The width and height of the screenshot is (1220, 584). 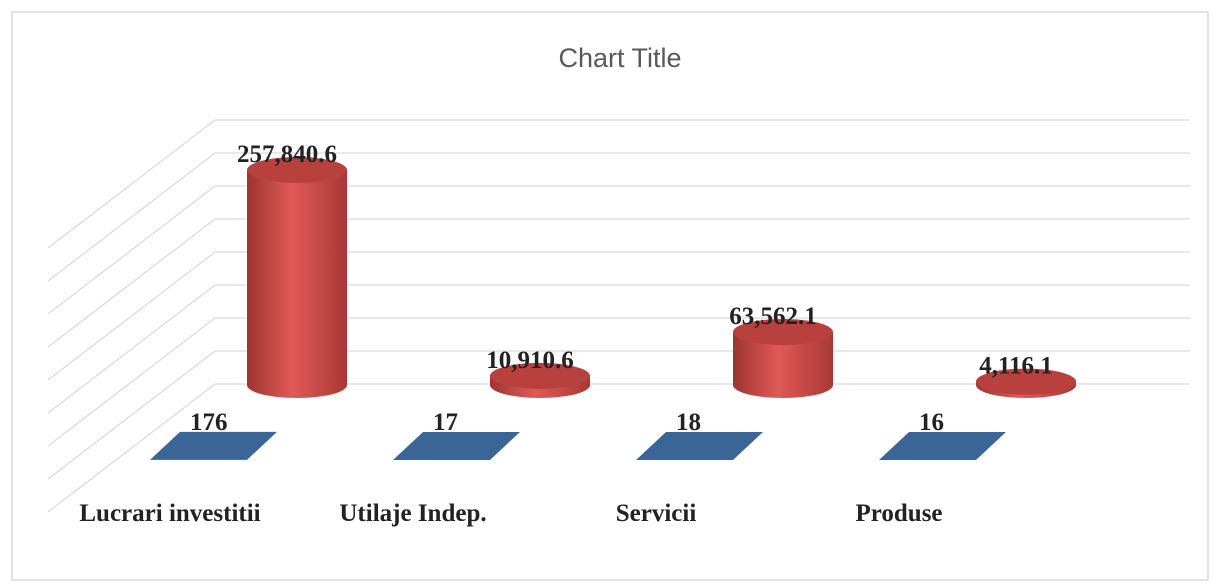 I want to click on x-tick-label: Produse, so click(x=899, y=513).